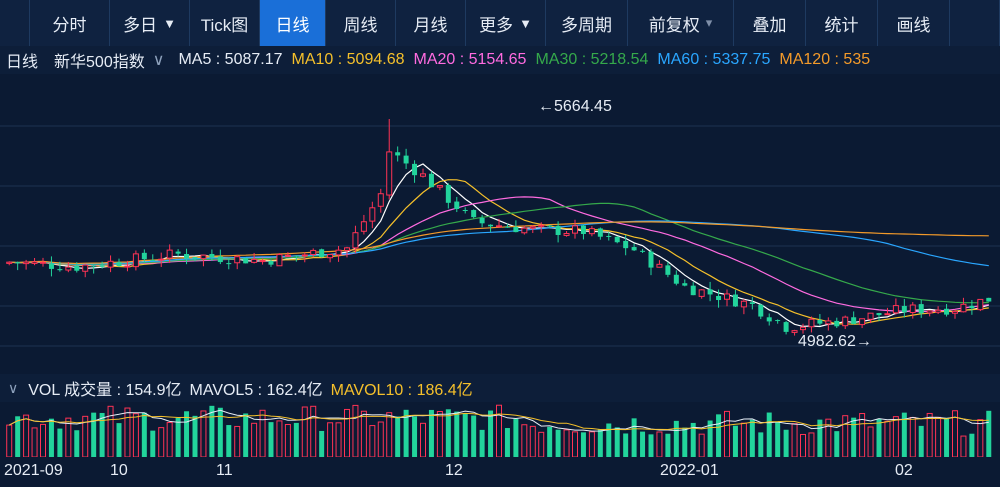  I want to click on toolbar-item-5: 月线, so click(431, 23).